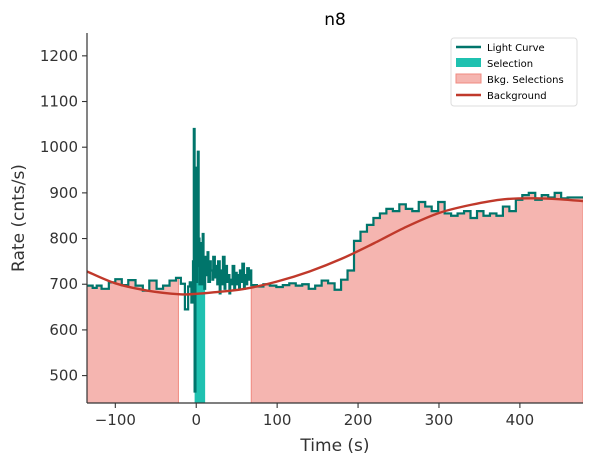 This screenshot has width=592, height=465. Describe the element at coordinates (335, 20) in the screenshot. I see `chart-title: n8` at that location.